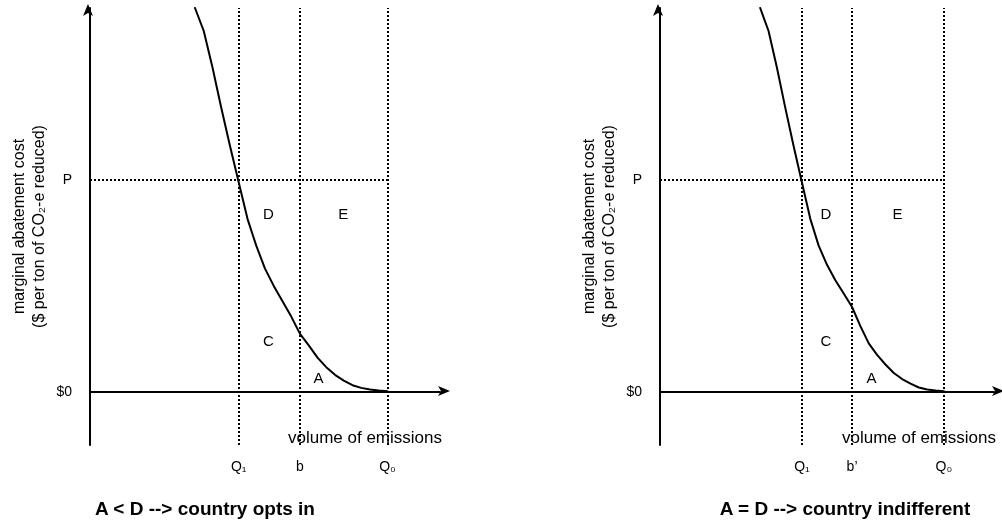 This screenshot has width=1002, height=531. Describe the element at coordinates (300, 466) in the screenshot. I see `x-tick-label: b` at that location.